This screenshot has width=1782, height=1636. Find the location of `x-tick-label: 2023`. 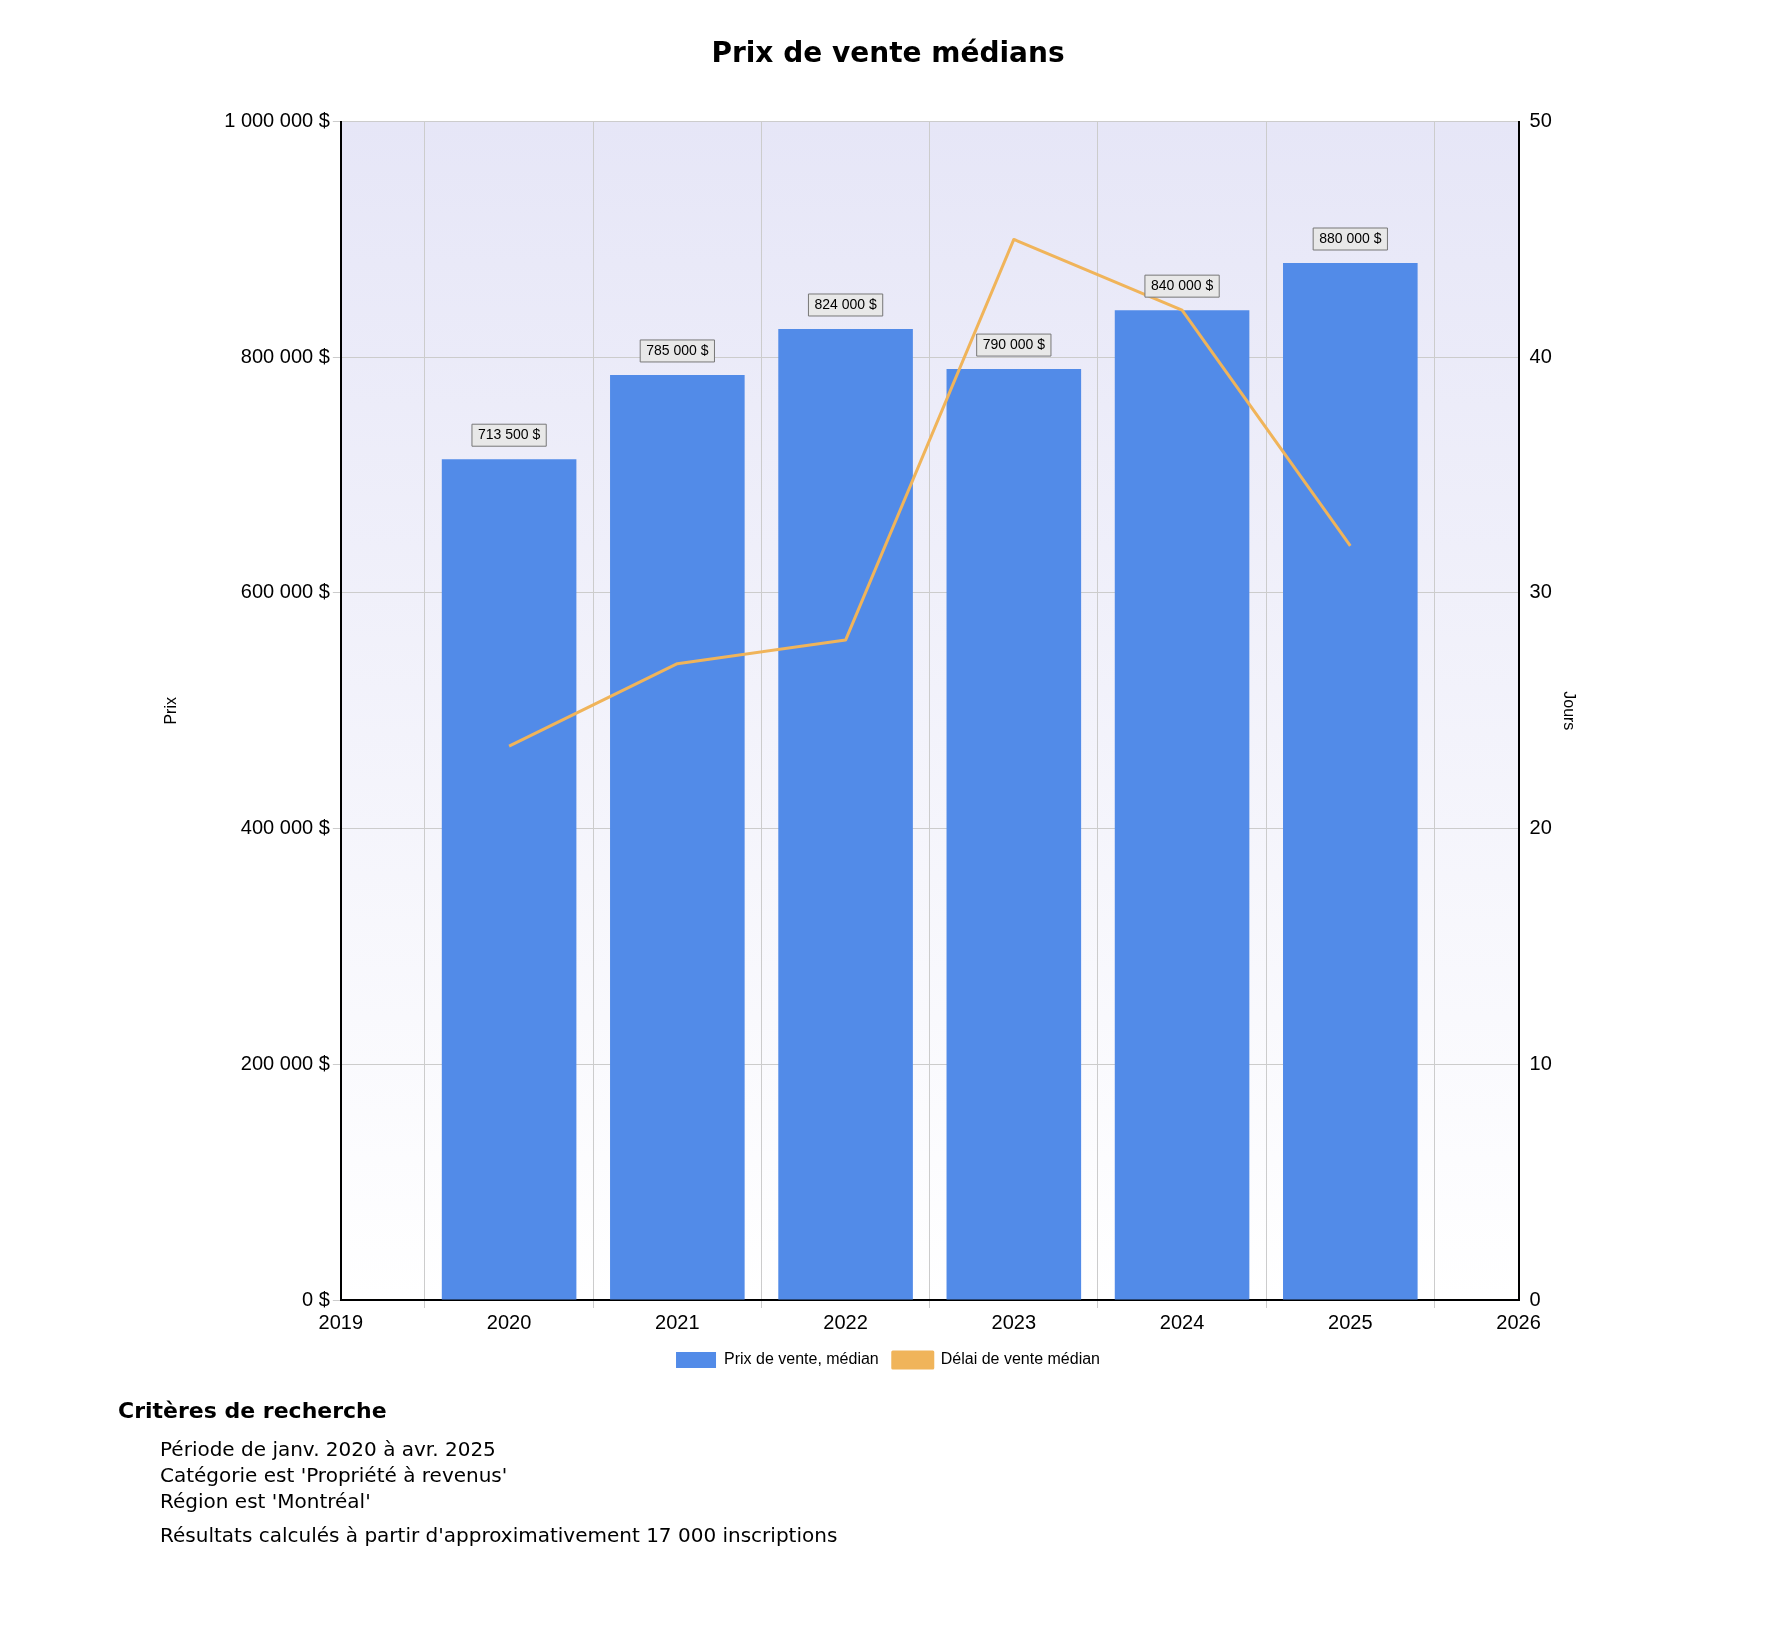

x-tick-label: 2023 is located at coordinates (1014, 1321).